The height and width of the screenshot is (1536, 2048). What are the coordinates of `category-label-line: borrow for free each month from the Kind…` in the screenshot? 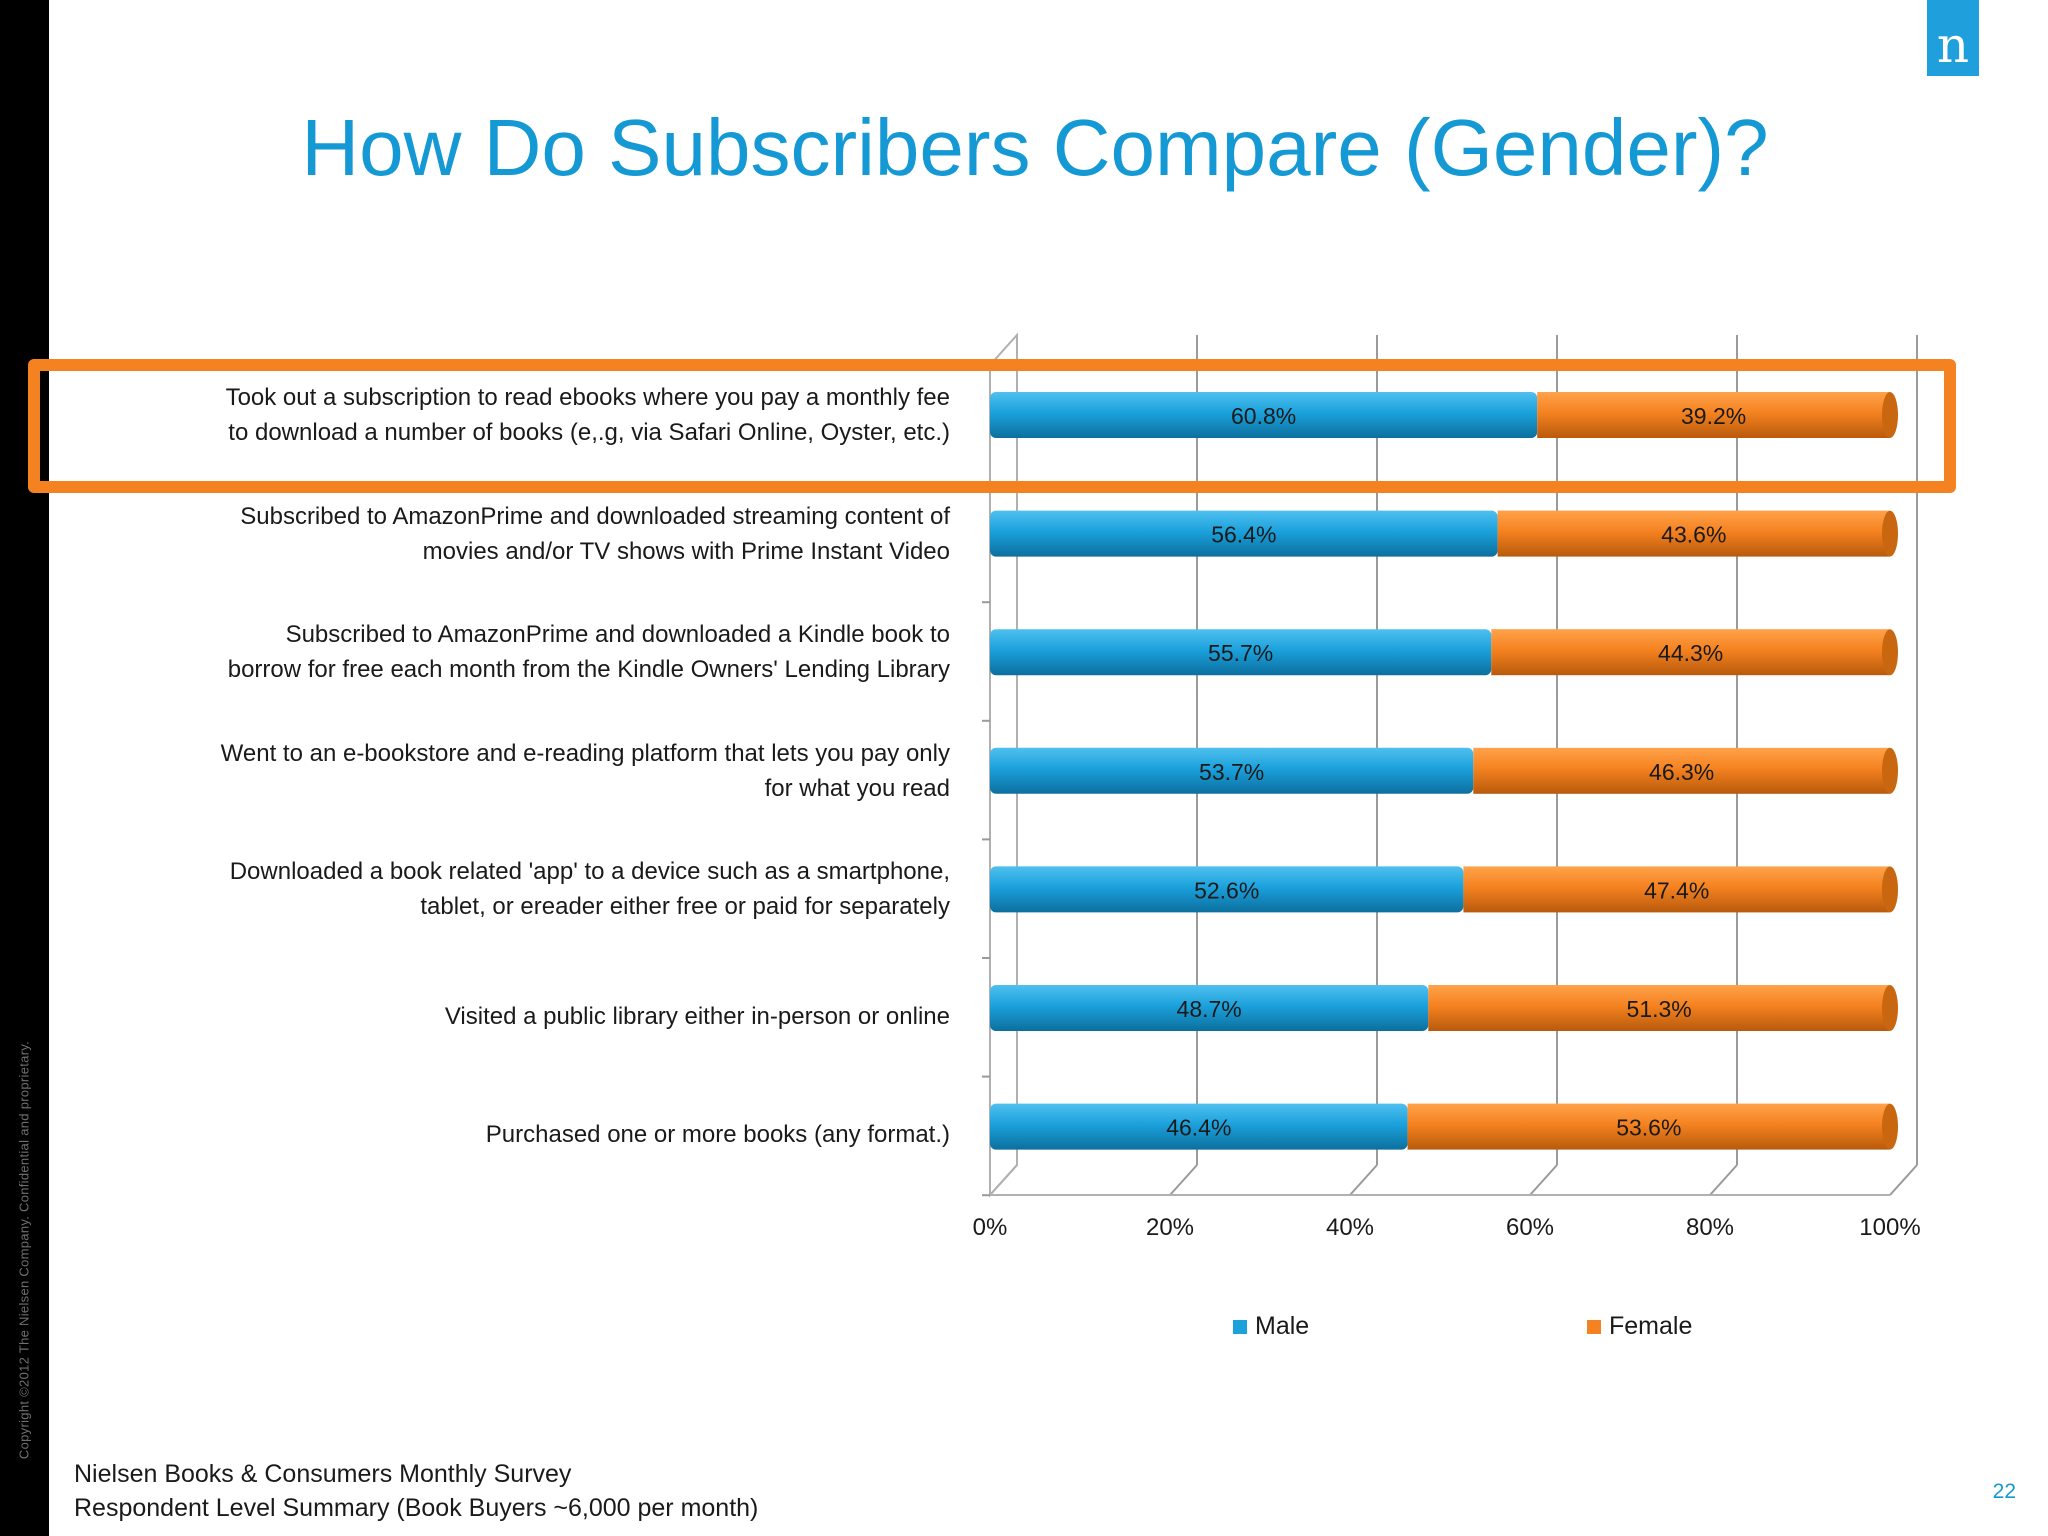 It's located at (588, 670).